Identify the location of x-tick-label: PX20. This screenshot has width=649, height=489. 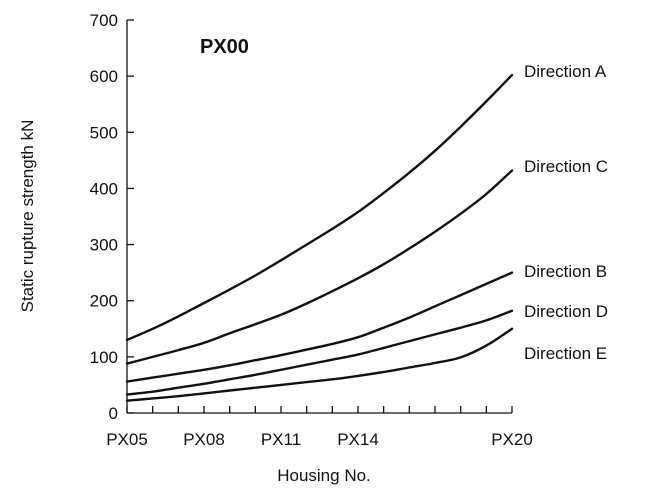
(512, 439).